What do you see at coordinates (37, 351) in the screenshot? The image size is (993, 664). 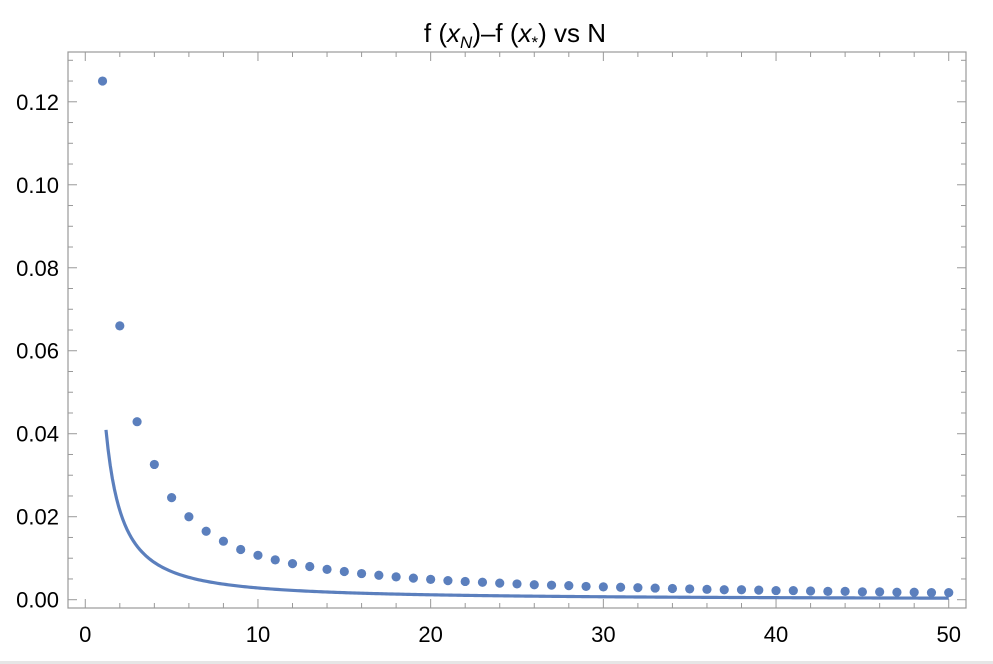 I see `y-tick-label: 0.06` at bounding box center [37, 351].